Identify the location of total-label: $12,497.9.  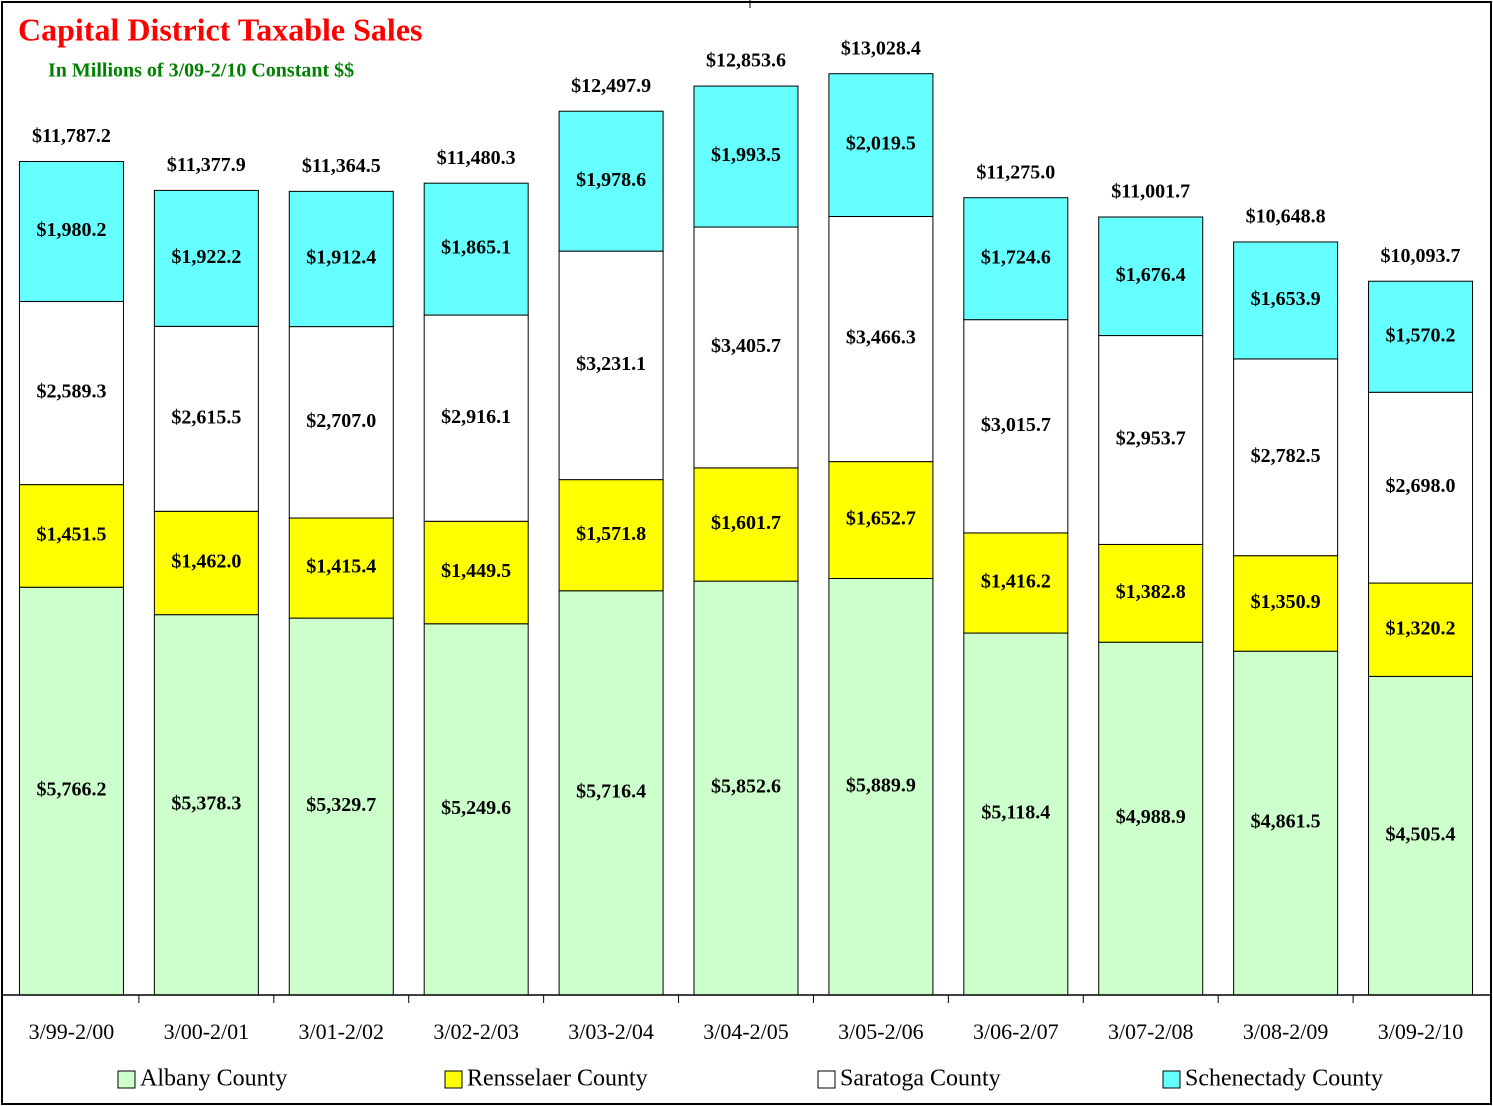
(611, 86).